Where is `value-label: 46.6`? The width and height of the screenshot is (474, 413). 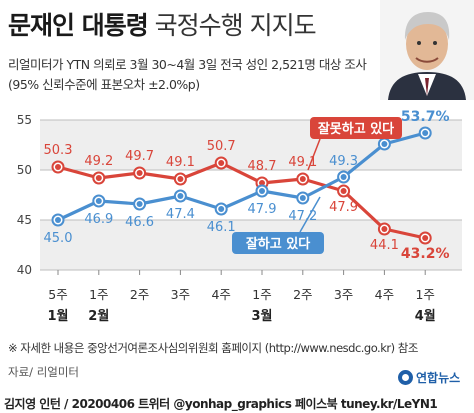
value-label: 46.6 is located at coordinates (139, 222).